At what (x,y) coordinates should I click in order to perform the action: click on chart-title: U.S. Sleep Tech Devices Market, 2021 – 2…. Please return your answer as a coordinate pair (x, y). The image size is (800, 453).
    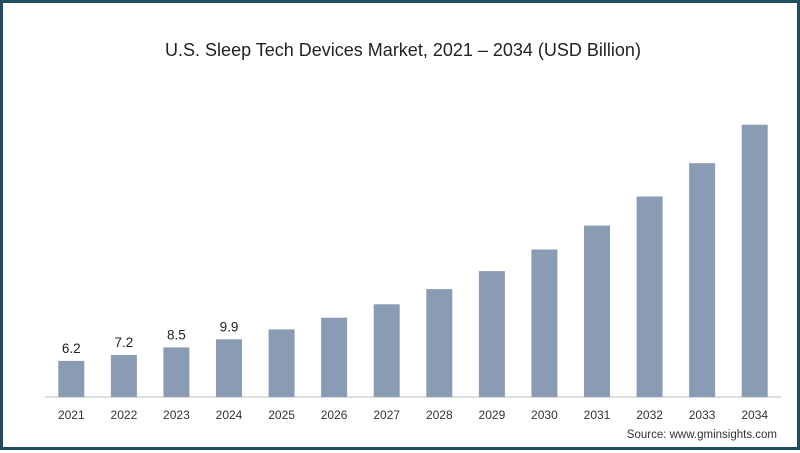
    Looking at the image, I should click on (403, 50).